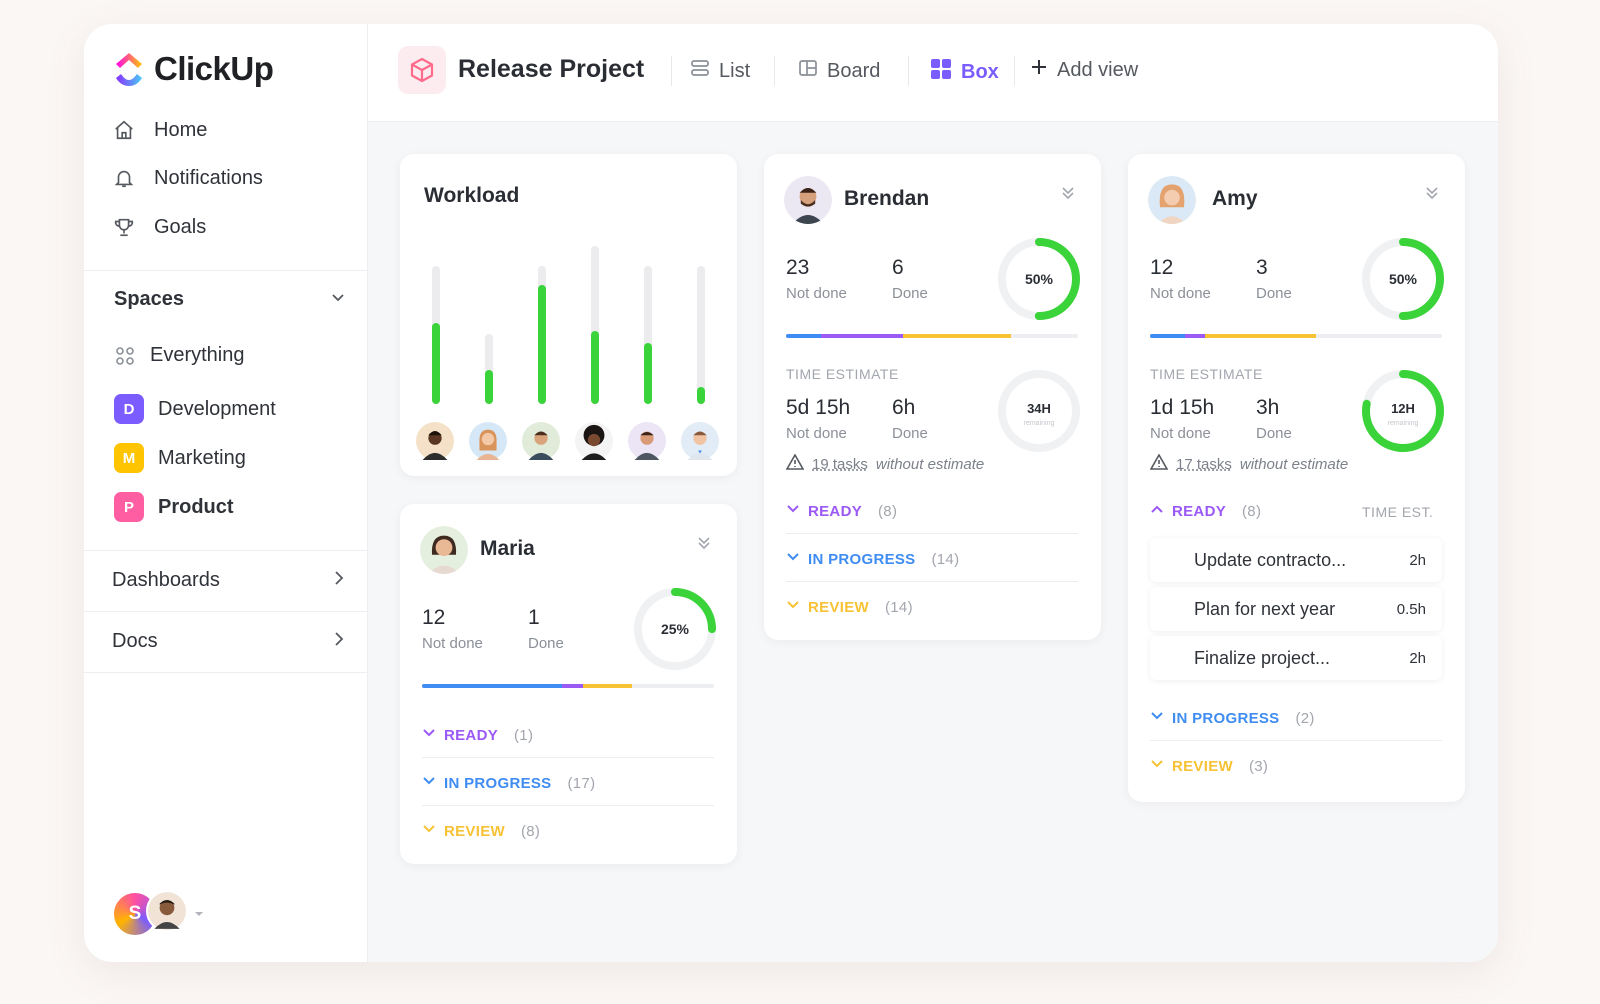 The image size is (1600, 1004). What do you see at coordinates (129, 458) in the screenshot?
I see `space-badge: M` at bounding box center [129, 458].